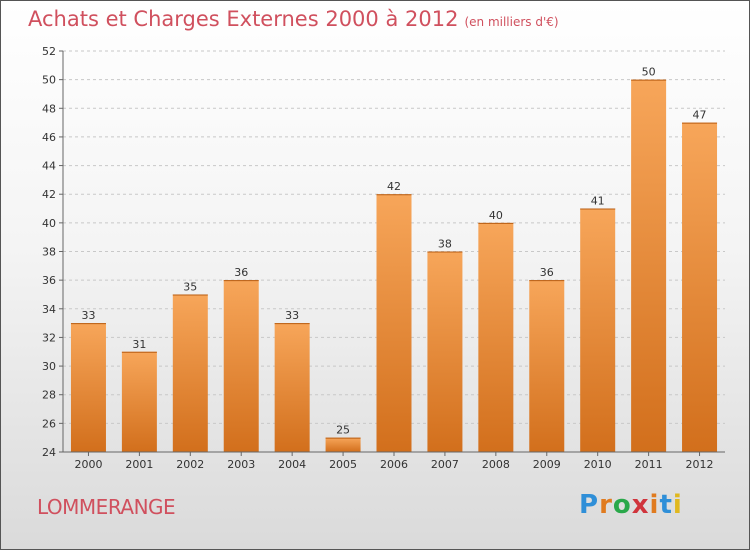 The image size is (750, 550). I want to click on x-tick-label: 2006, so click(394, 464).